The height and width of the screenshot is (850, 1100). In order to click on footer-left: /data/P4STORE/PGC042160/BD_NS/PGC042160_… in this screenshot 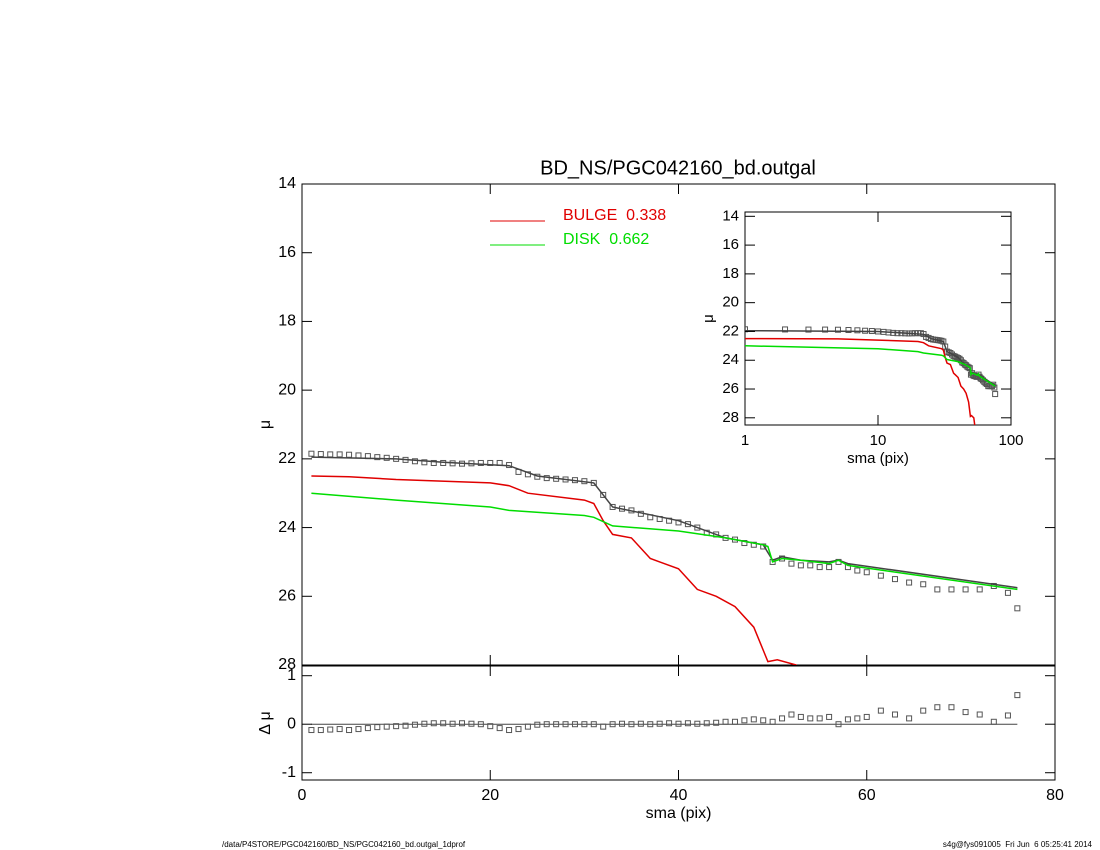, I will do `click(344, 844)`.